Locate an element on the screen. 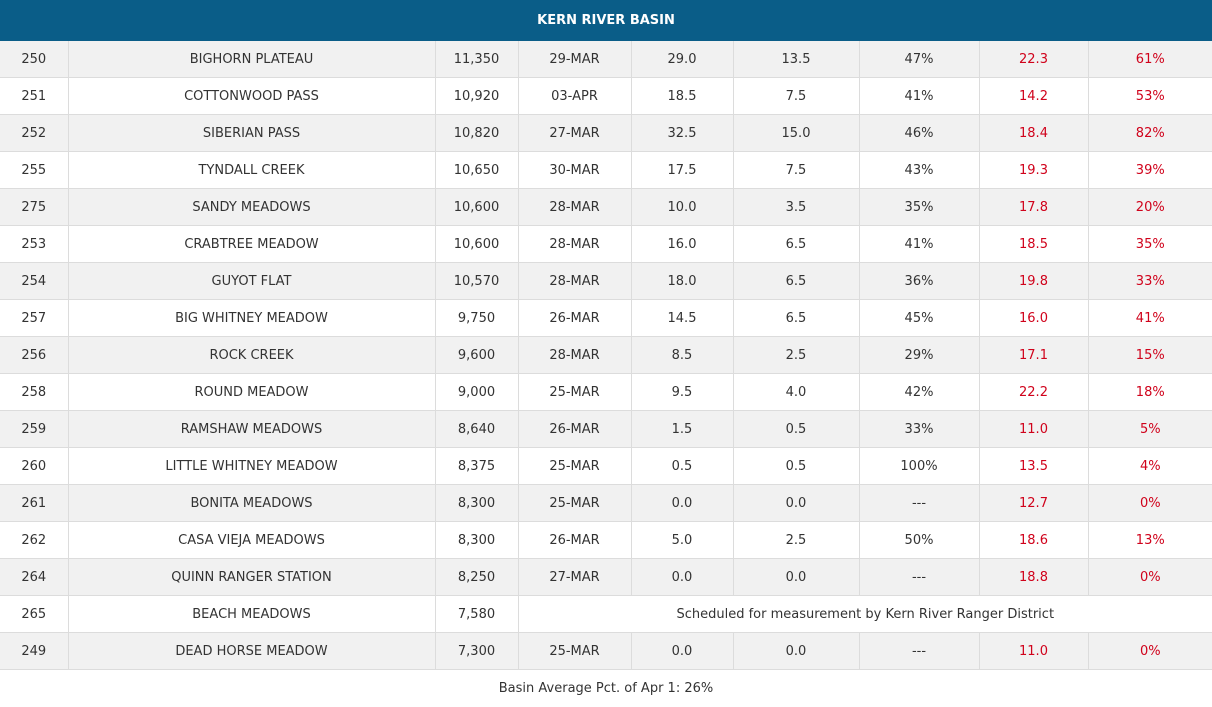 The height and width of the screenshot is (707, 1212). water-content: 7.5 is located at coordinates (796, 170).